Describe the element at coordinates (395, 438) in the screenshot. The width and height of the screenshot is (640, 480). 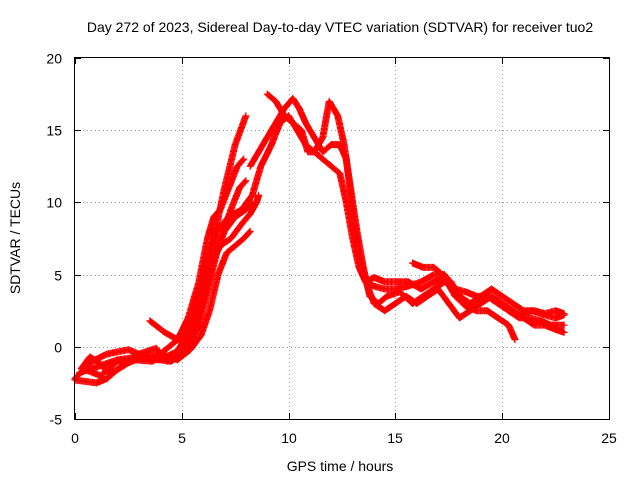
I see `x-tick-label: 15` at that location.